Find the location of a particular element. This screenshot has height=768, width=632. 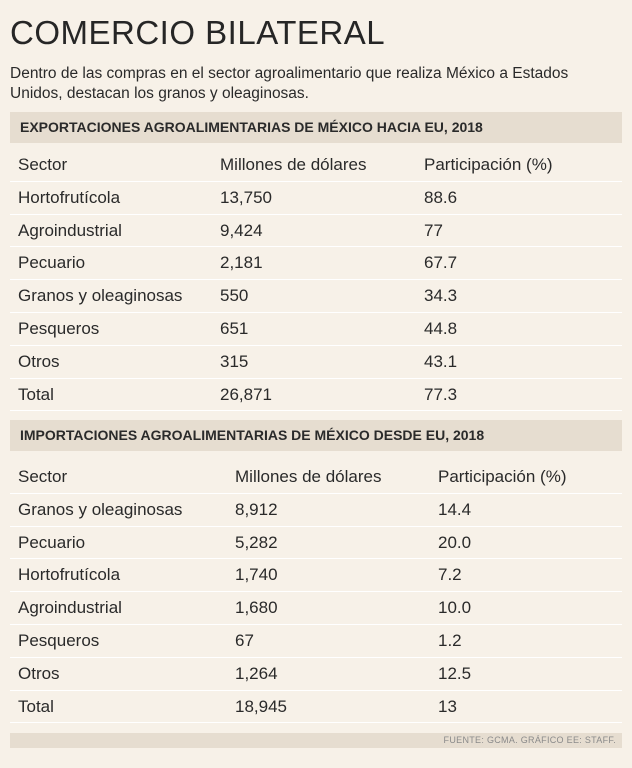

share-cell: 13 is located at coordinates (447, 706).